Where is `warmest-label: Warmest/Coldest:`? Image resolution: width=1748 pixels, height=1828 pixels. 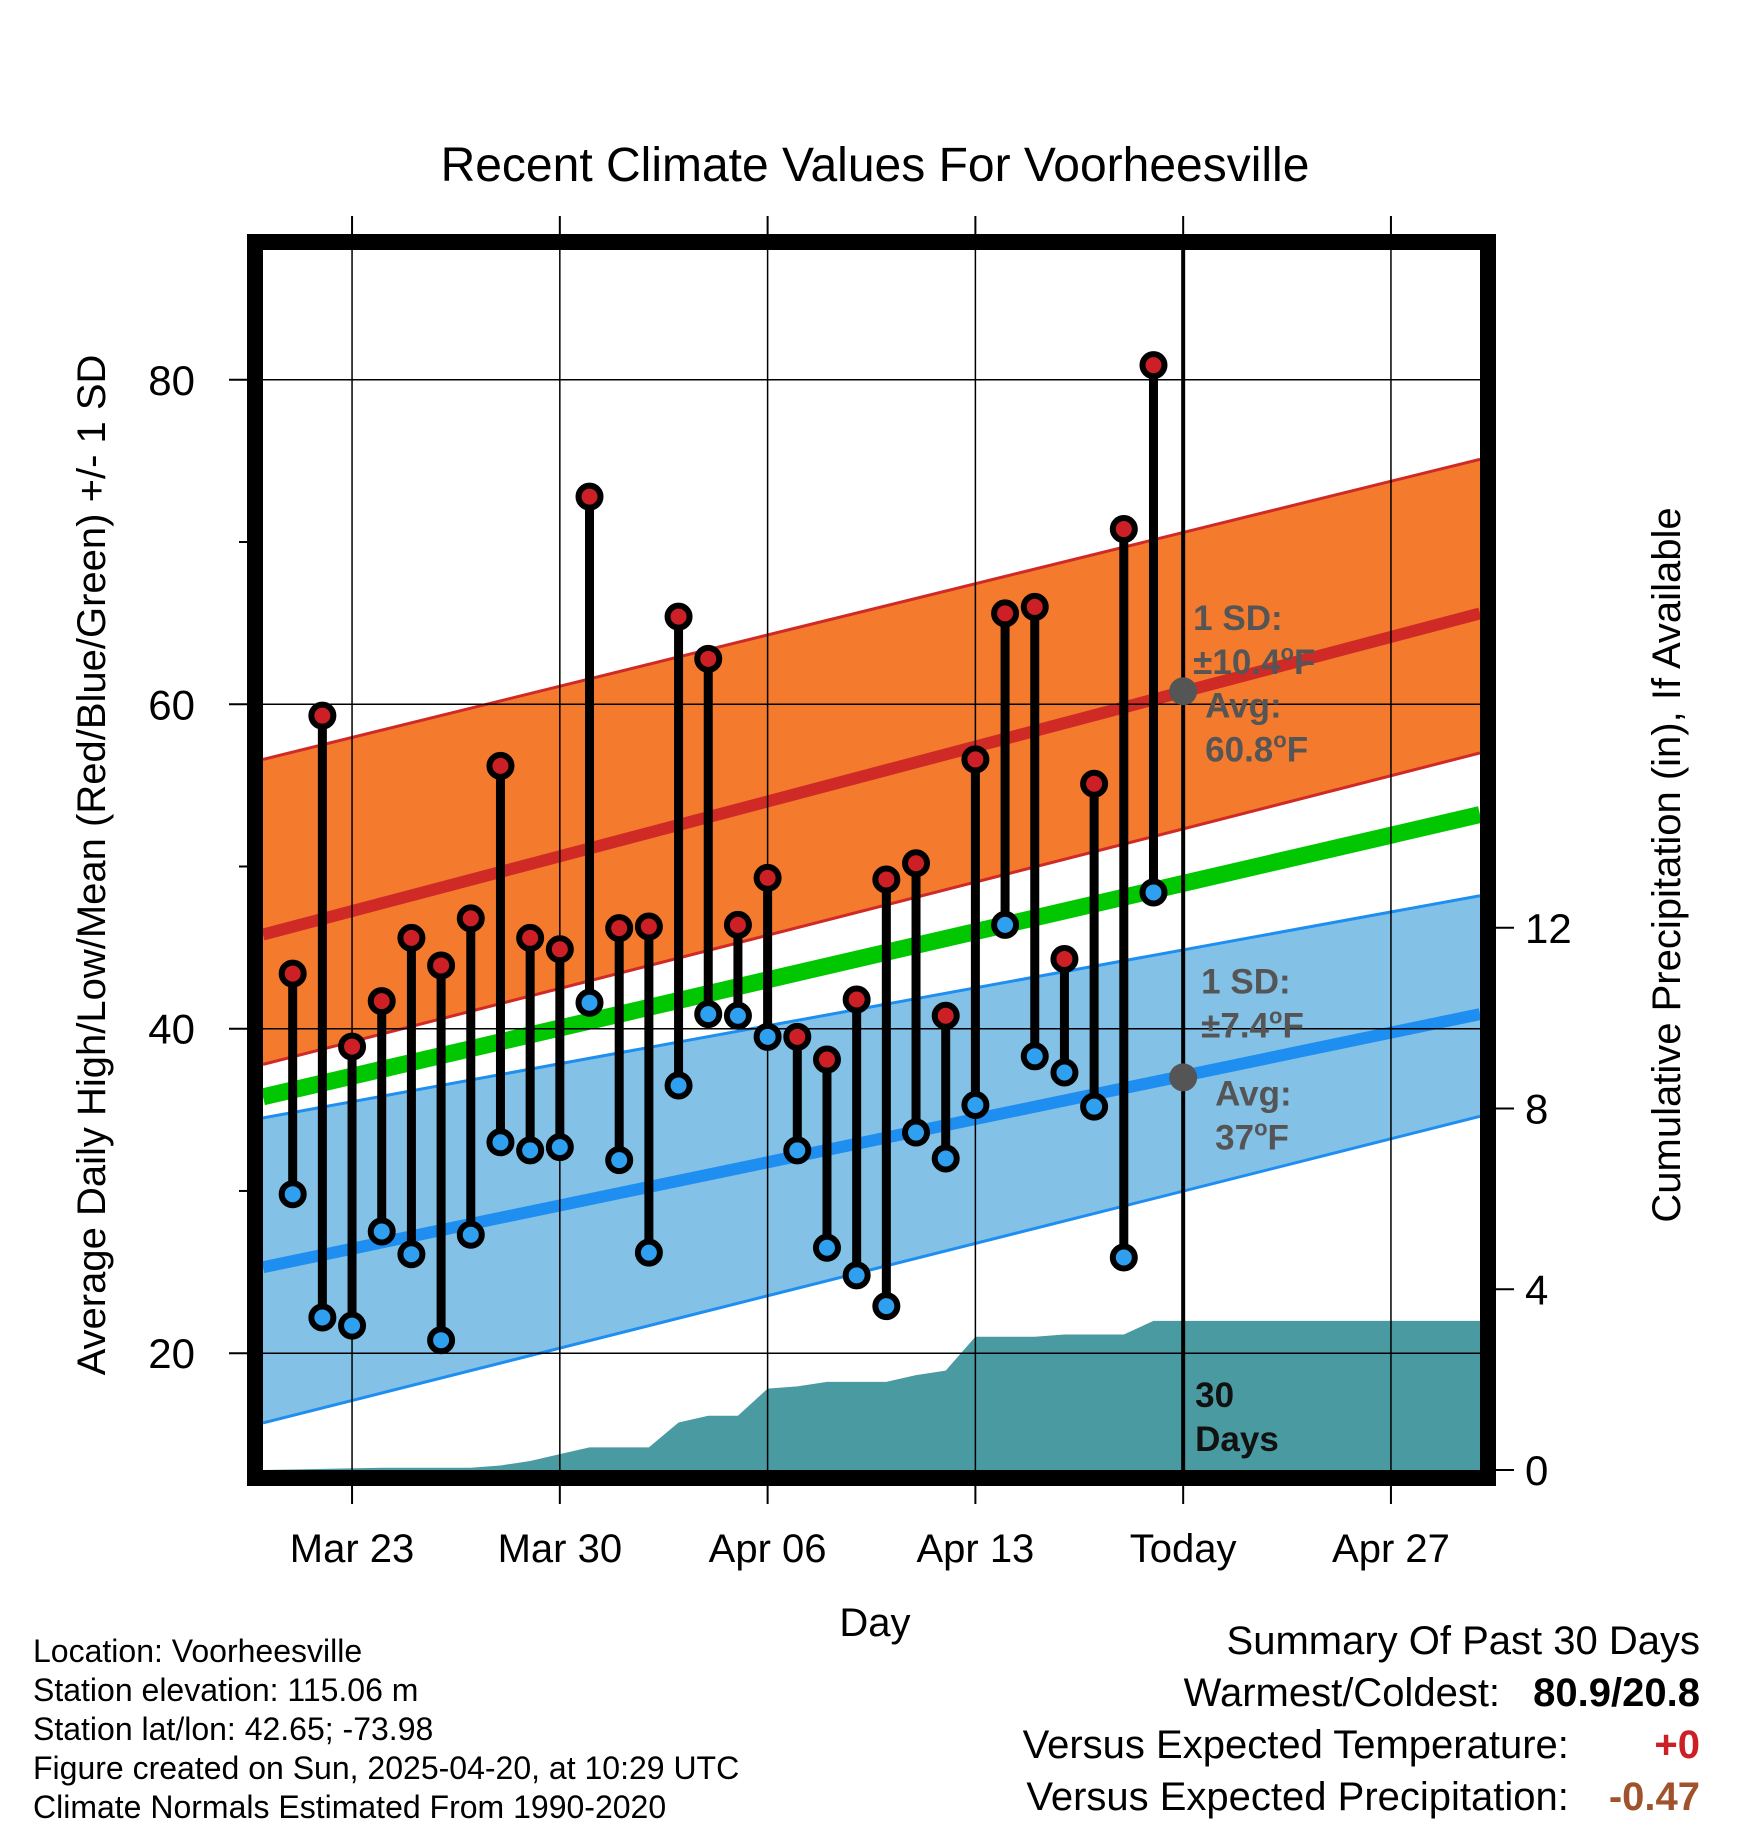
warmest-label: Warmest/Coldest: is located at coordinates (1342, 1693).